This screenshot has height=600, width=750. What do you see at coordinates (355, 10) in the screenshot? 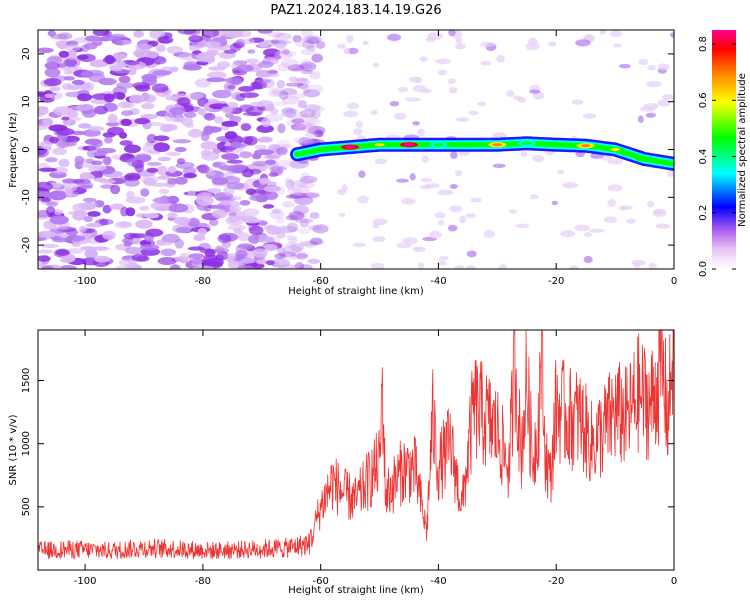
I see `figure-title: PAZ1.2024.183.14.19.G26` at bounding box center [355, 10].